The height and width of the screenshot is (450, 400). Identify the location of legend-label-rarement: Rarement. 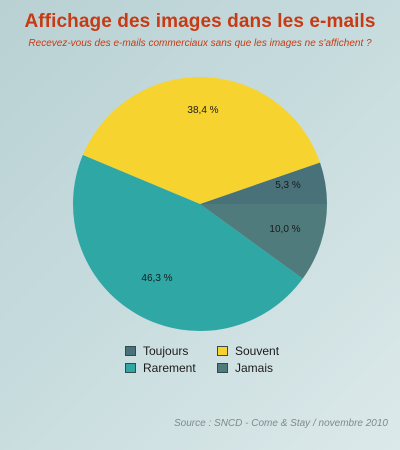
(169, 368).